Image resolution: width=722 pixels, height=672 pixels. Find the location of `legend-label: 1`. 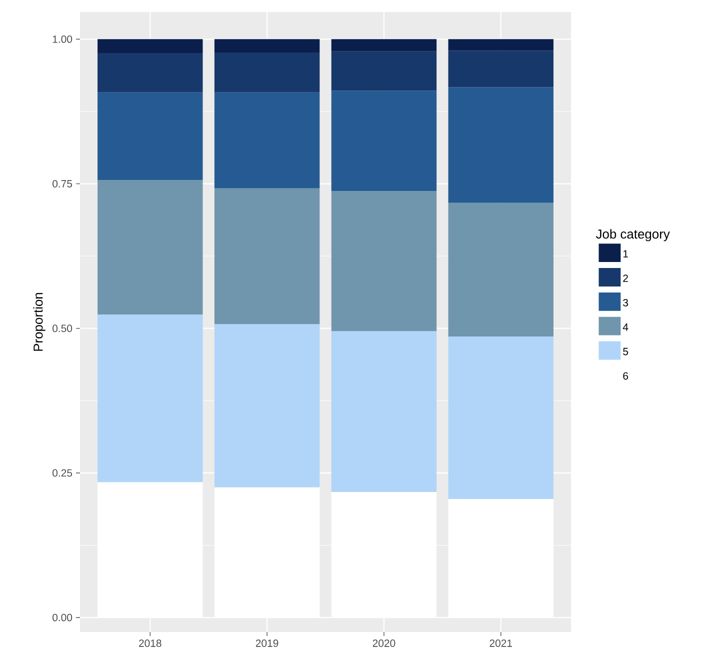

legend-label: 1 is located at coordinates (625, 254).